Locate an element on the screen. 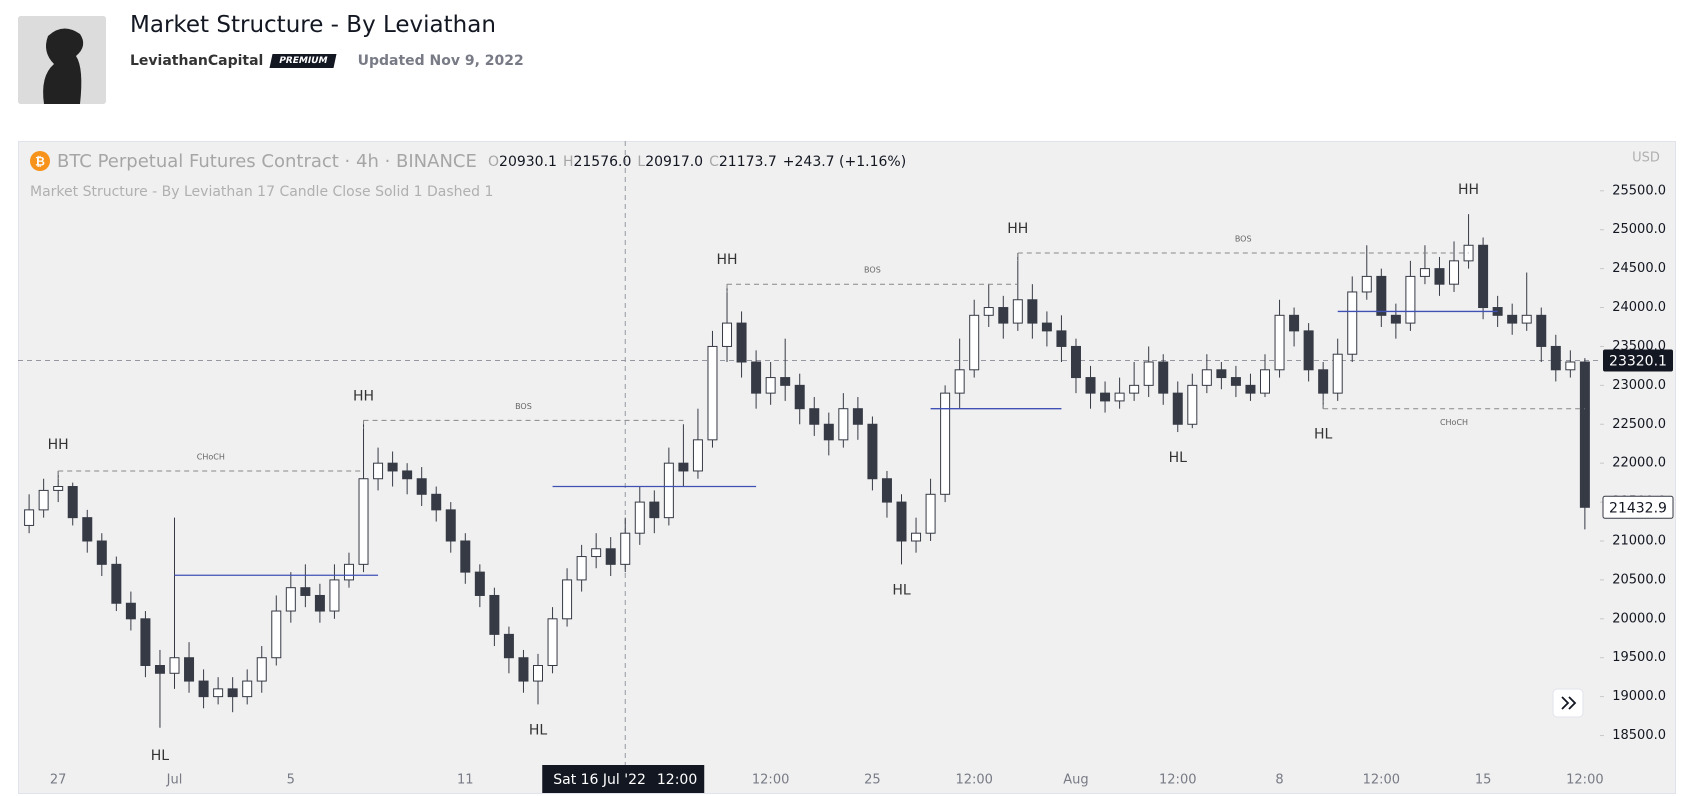  x-tick-label: 5 is located at coordinates (291, 780).